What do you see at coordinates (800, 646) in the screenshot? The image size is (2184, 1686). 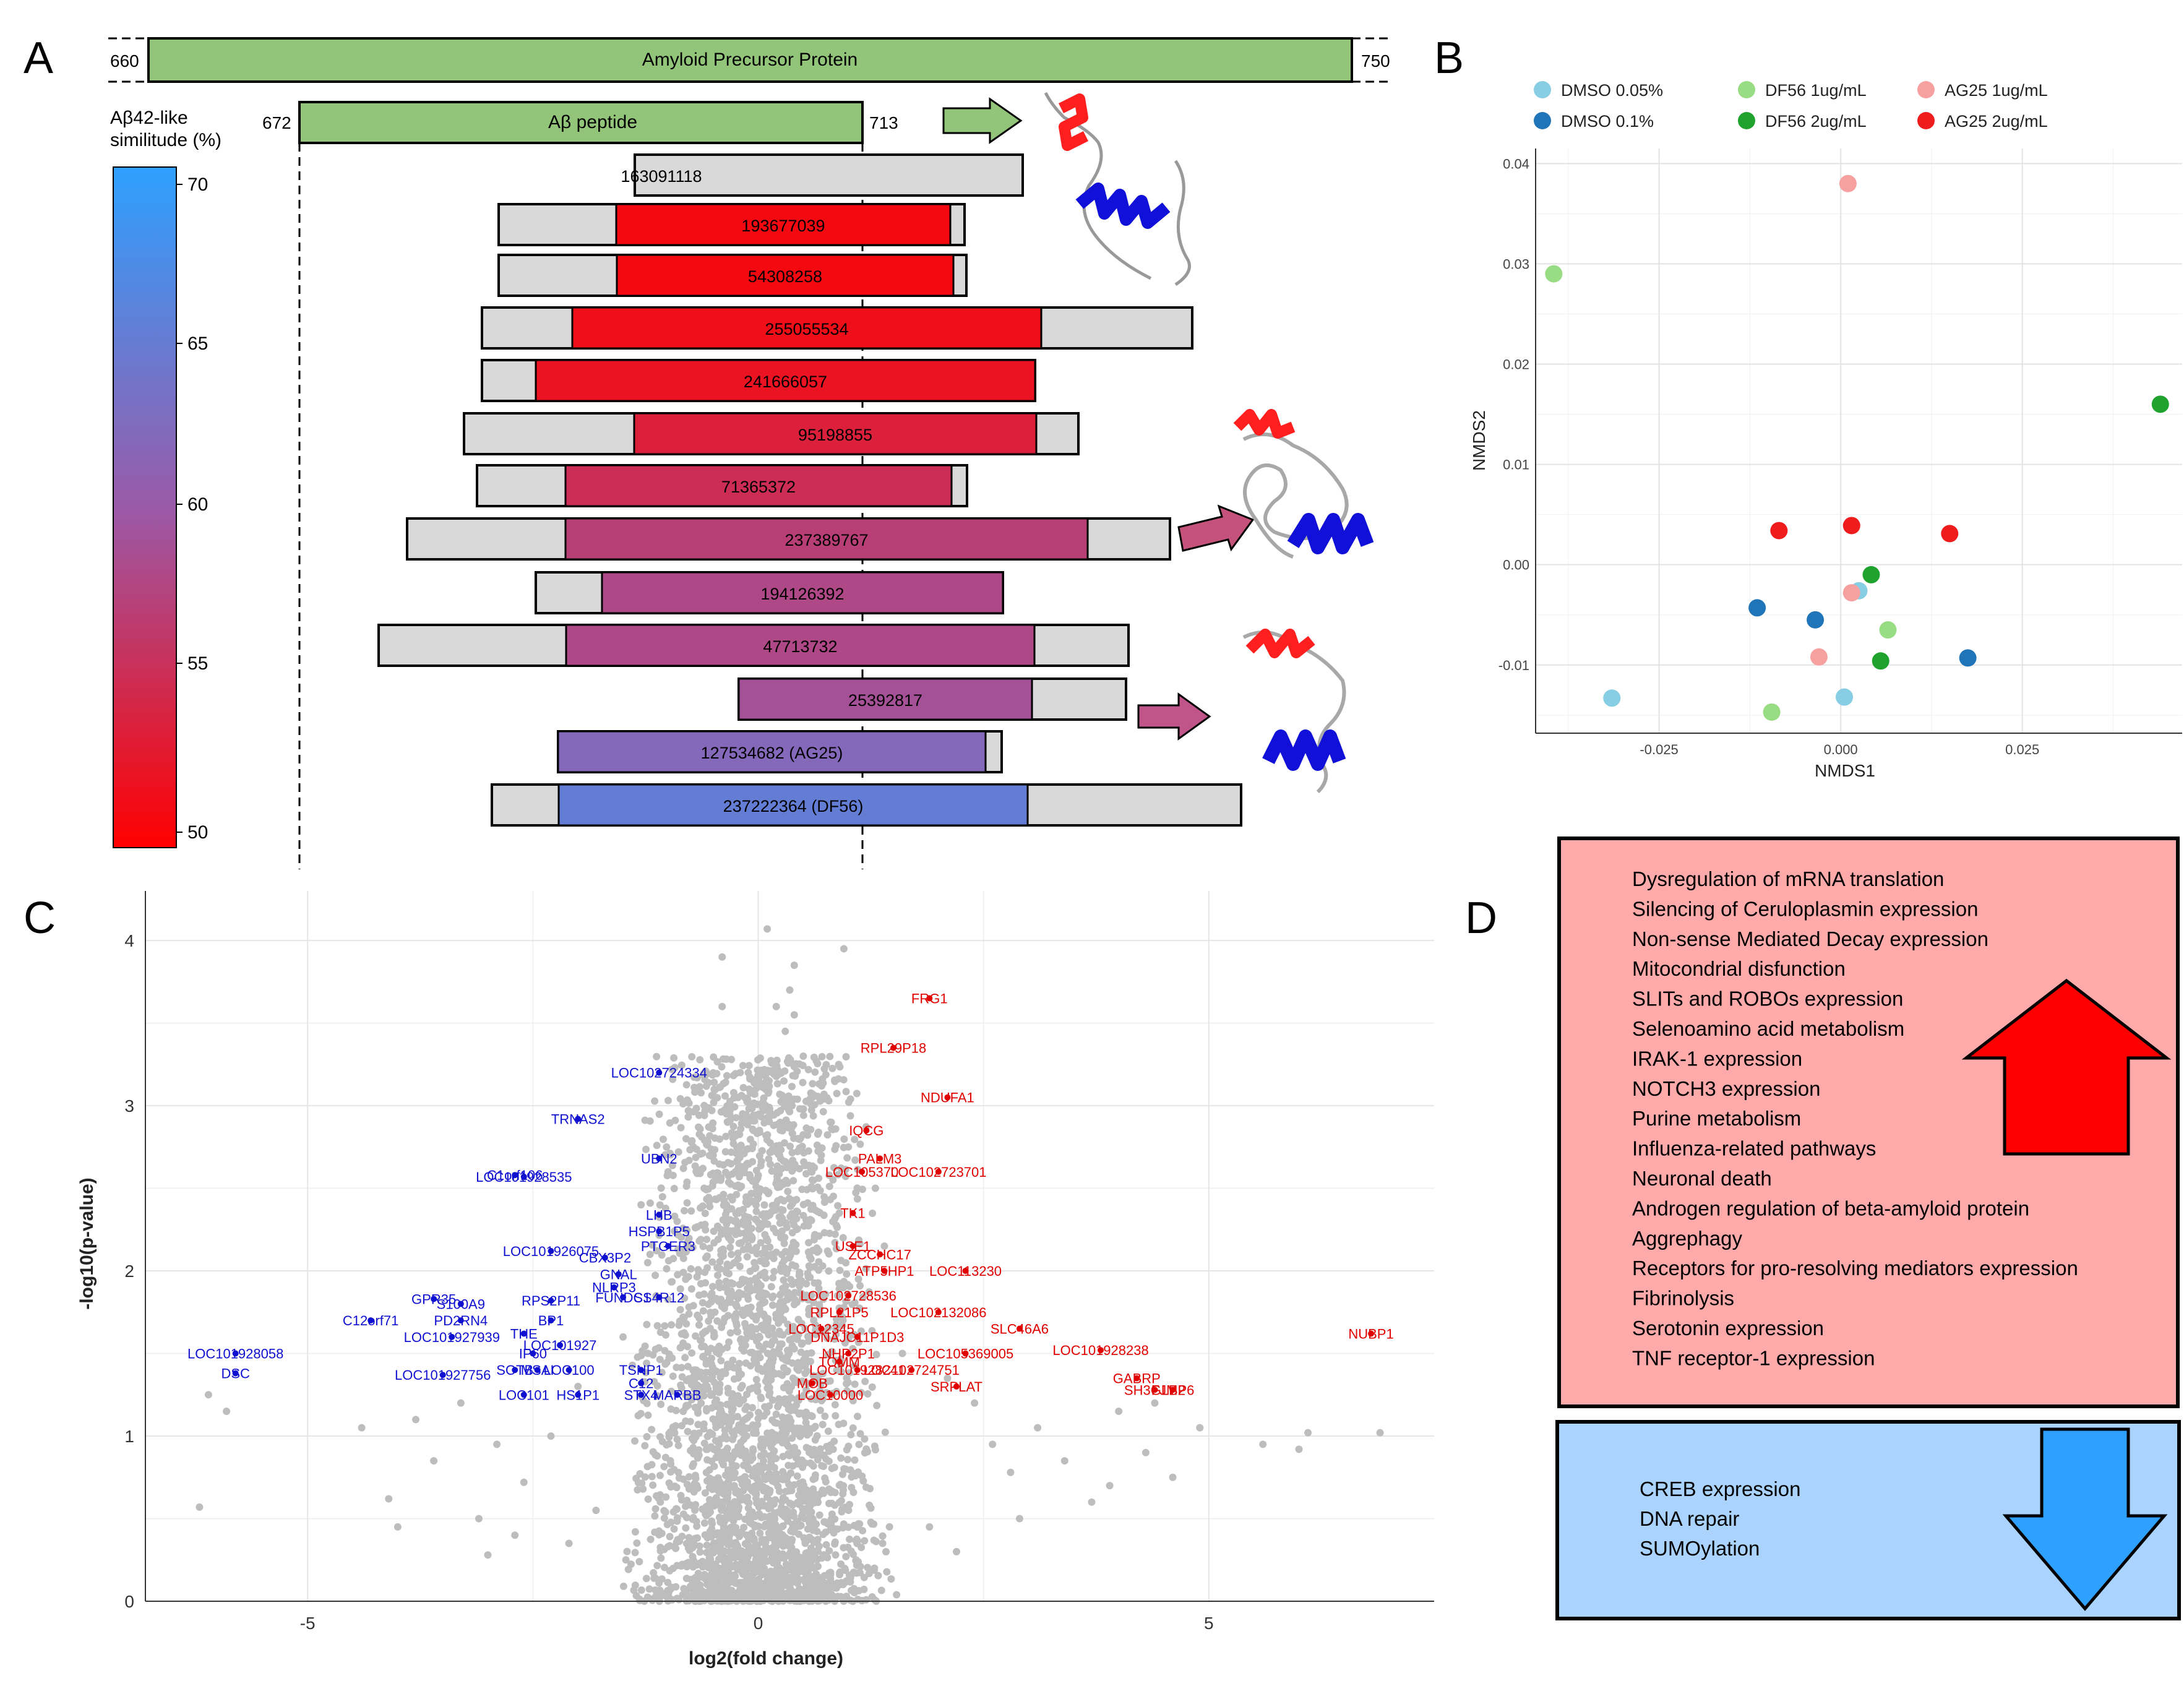 I see `sequence-label: 47713732` at bounding box center [800, 646].